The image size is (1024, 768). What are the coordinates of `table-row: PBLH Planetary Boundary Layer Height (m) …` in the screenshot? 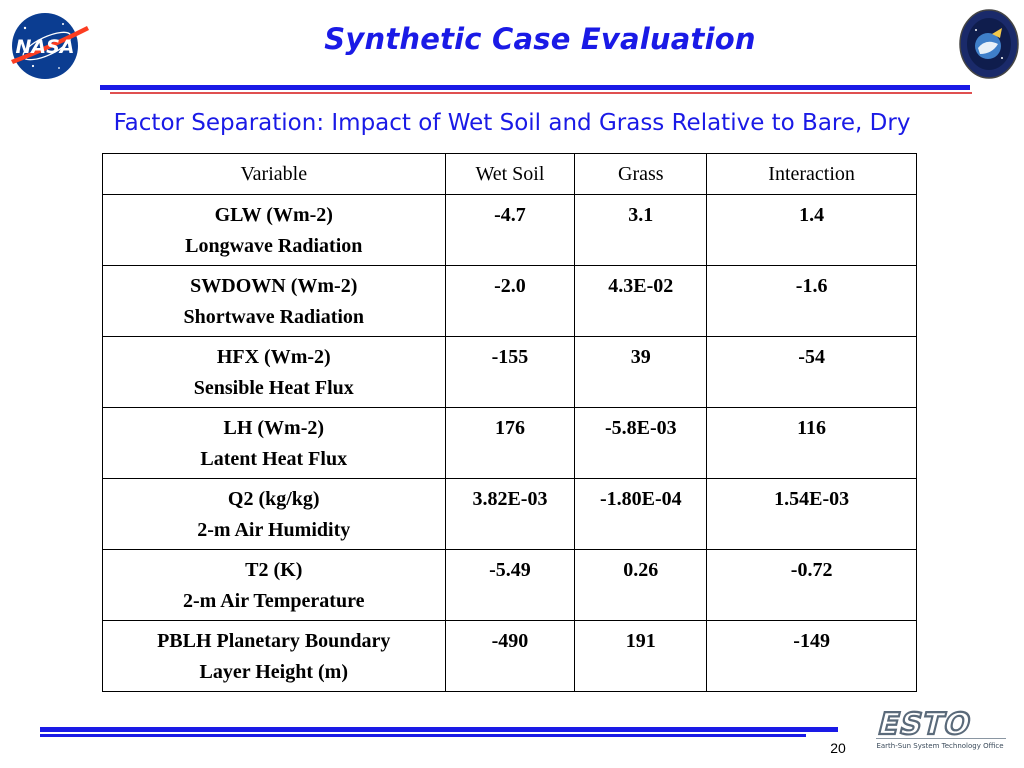 It's located at (509, 656).